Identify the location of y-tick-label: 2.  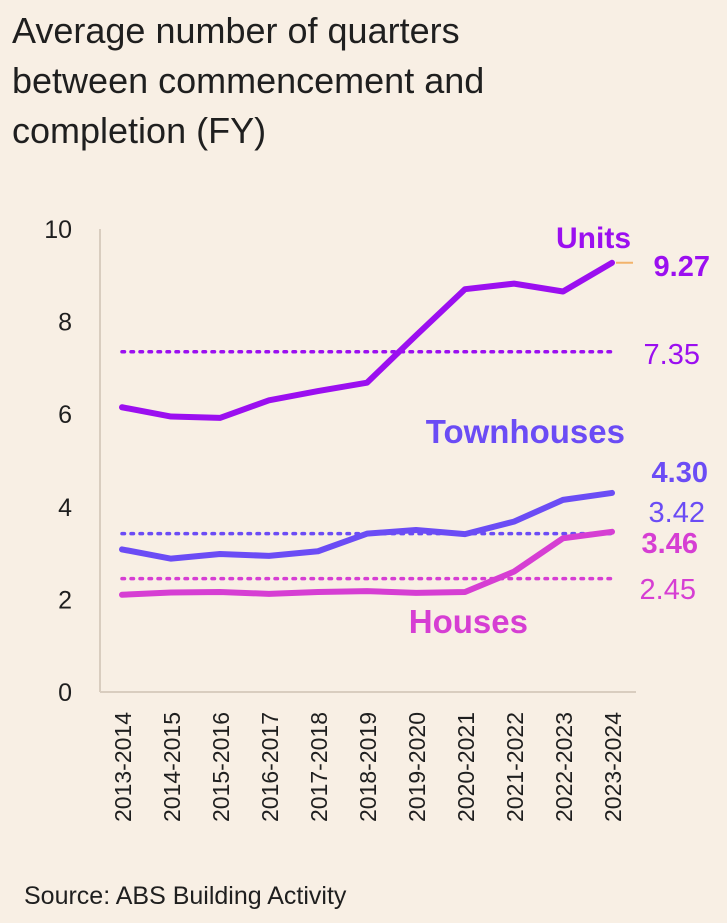
(65, 600).